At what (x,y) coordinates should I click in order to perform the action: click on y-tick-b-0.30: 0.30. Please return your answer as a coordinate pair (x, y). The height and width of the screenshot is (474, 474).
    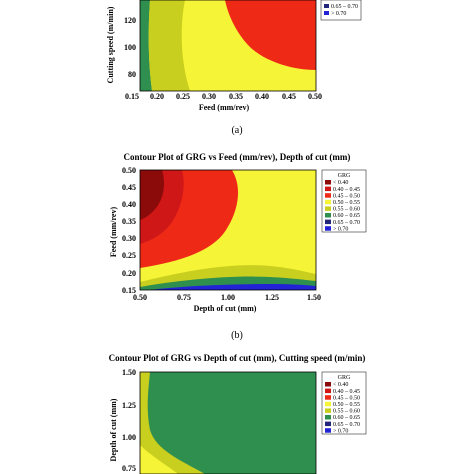
    Looking at the image, I should click on (129, 238).